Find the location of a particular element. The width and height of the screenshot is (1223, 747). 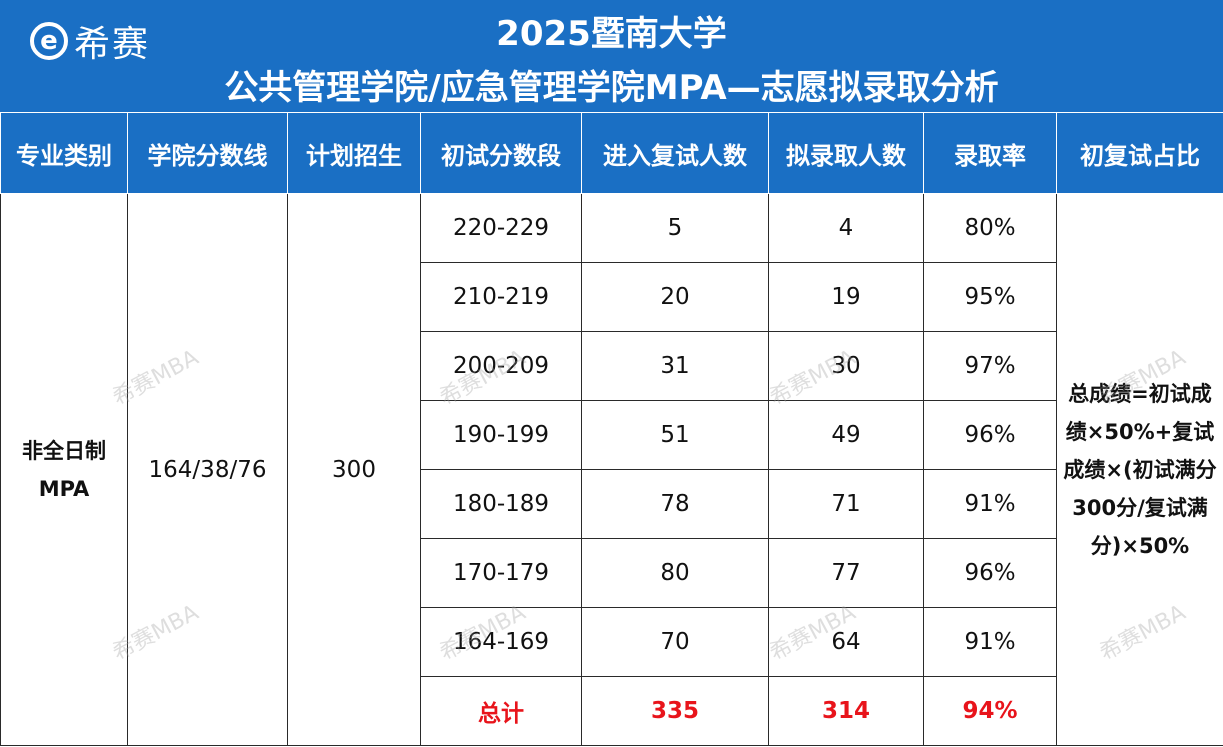

score-range-cell: 180-189 is located at coordinates (501, 504).